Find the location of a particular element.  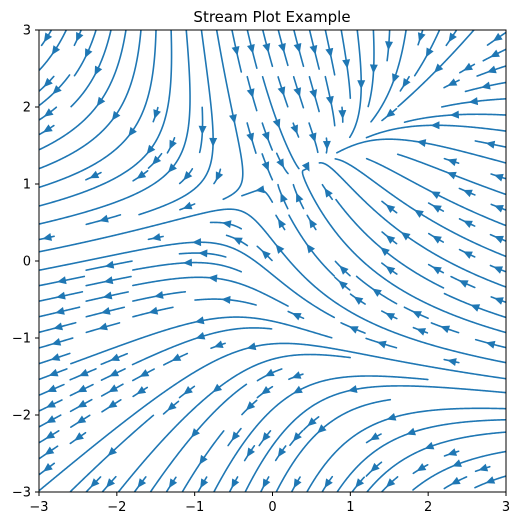

y-tick-label: −1 is located at coordinates (21, 339).